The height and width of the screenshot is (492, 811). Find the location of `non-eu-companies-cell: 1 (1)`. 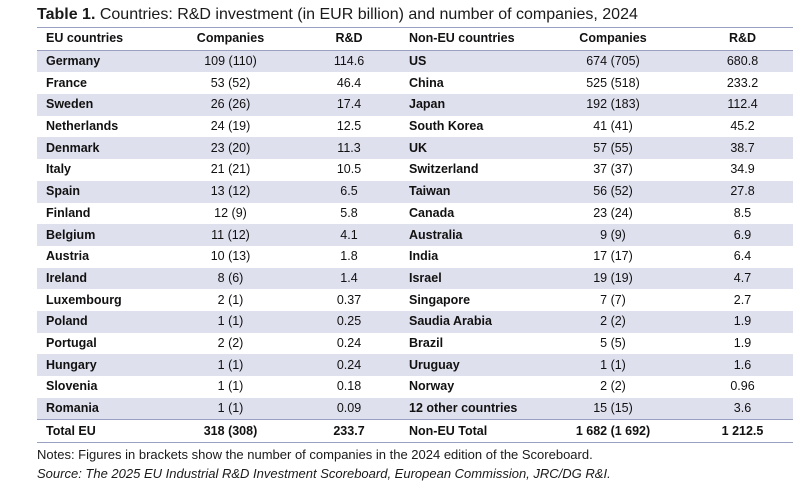

non-eu-companies-cell: 1 (1) is located at coordinates (613, 364).